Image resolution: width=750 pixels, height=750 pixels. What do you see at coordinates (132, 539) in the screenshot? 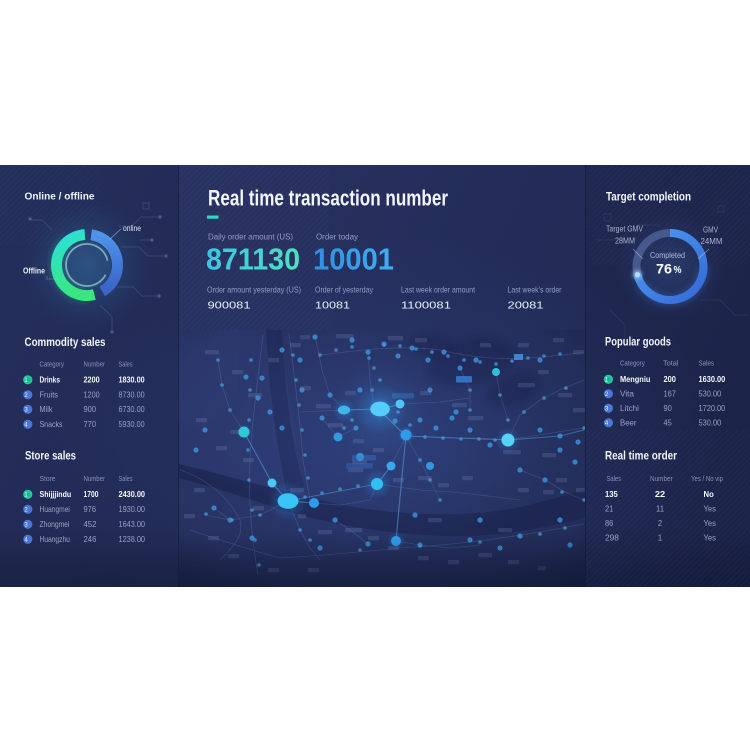
I see `svg-text: 1238.00` at bounding box center [132, 539].